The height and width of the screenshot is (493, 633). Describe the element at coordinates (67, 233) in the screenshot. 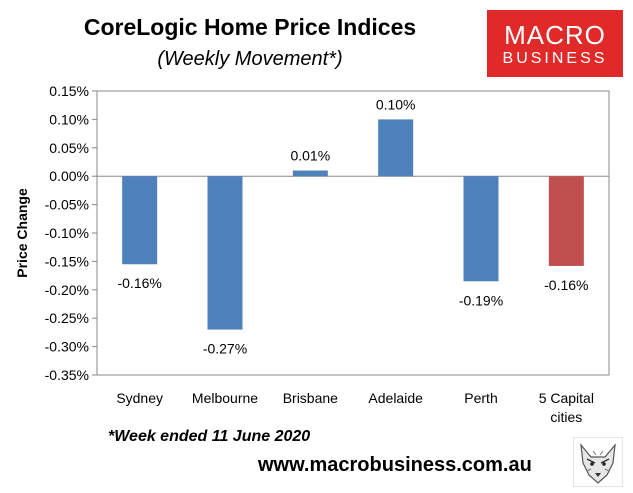

I see `y-tick-label: -0.10%` at that location.